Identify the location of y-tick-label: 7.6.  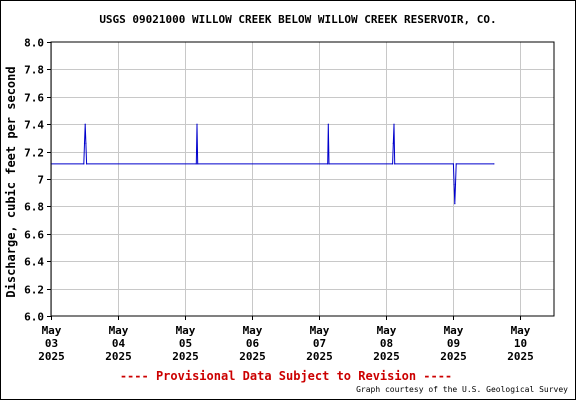
(34, 98).